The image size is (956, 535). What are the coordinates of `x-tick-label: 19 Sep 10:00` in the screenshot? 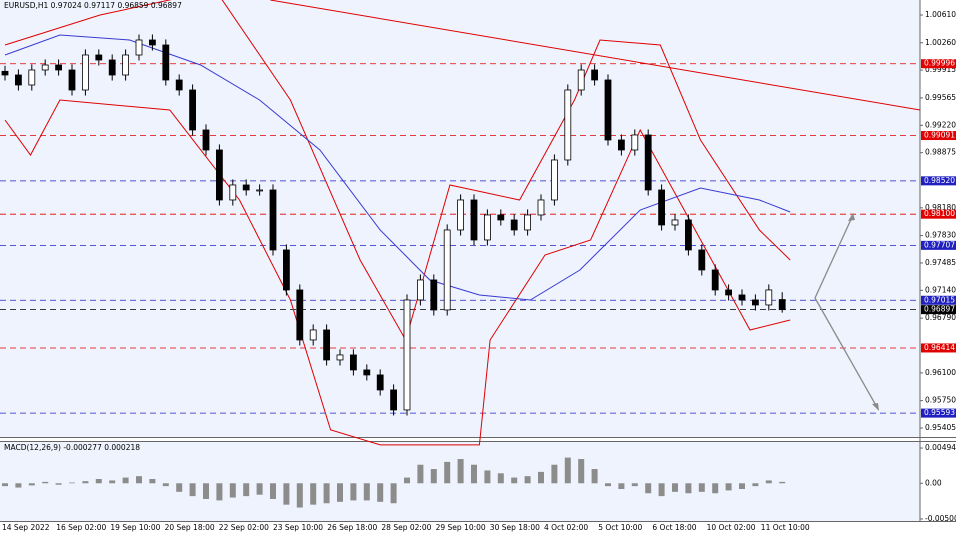 It's located at (135, 527).